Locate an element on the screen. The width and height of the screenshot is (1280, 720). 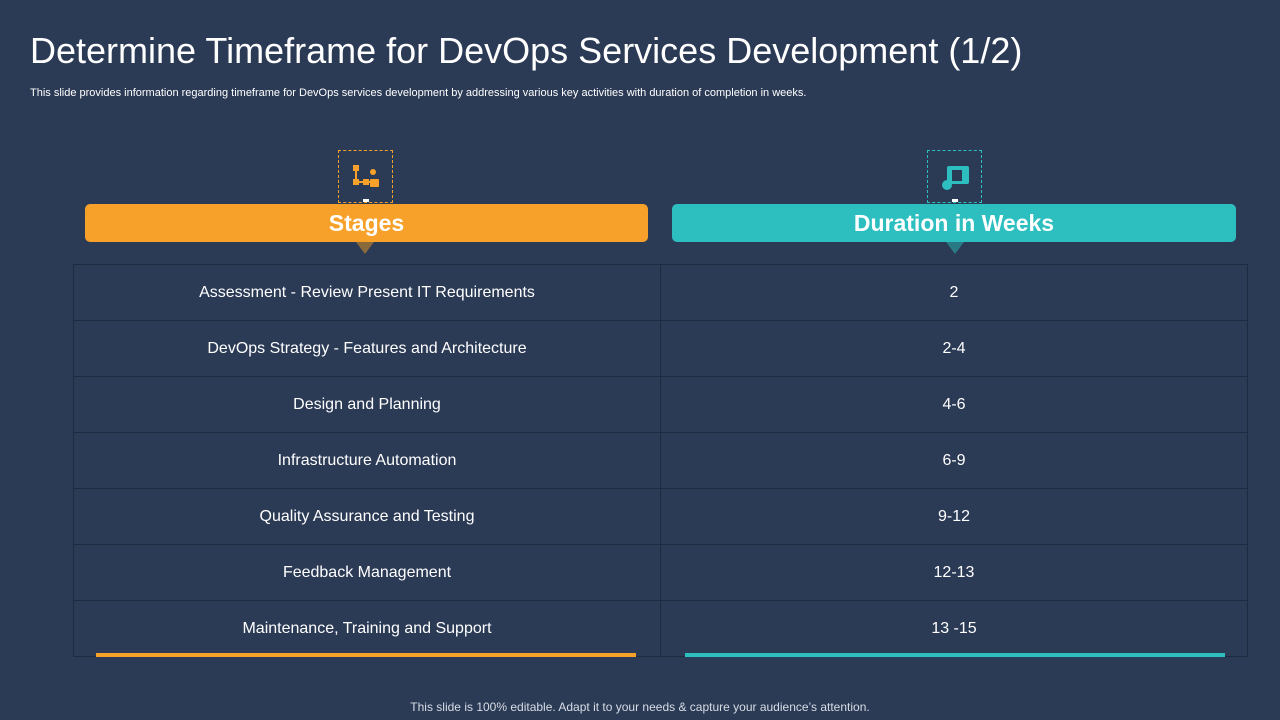
duration-cell: 2 is located at coordinates (954, 292).